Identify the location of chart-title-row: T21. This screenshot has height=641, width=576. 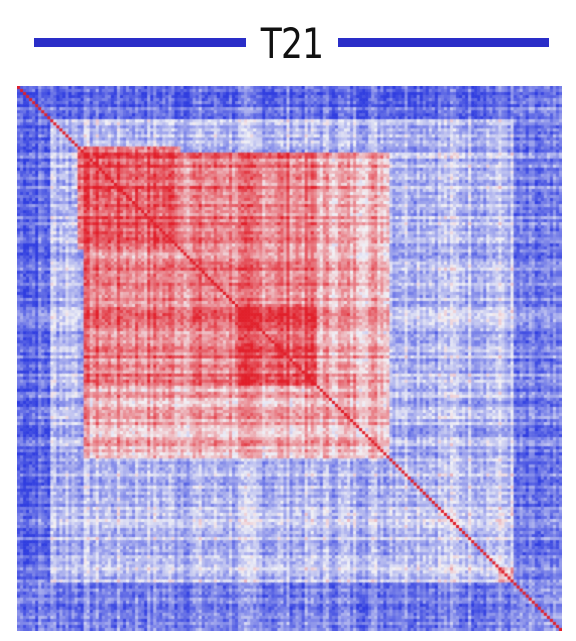
(288, 44).